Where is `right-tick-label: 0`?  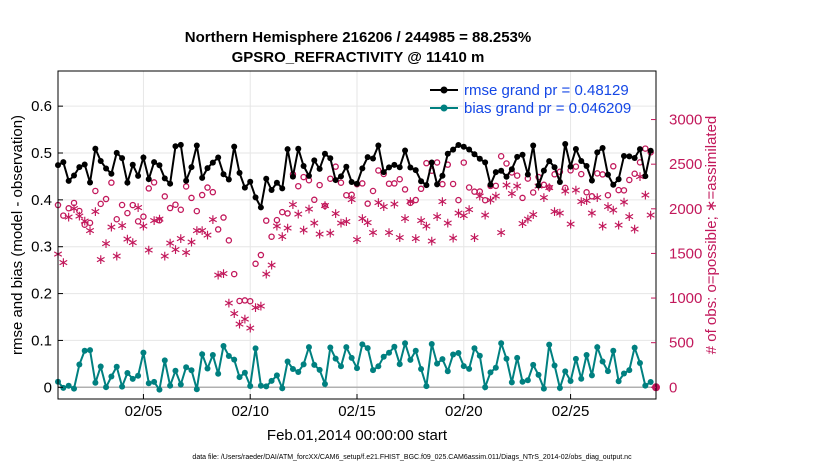 right-tick-label: 0 is located at coordinates (673, 387).